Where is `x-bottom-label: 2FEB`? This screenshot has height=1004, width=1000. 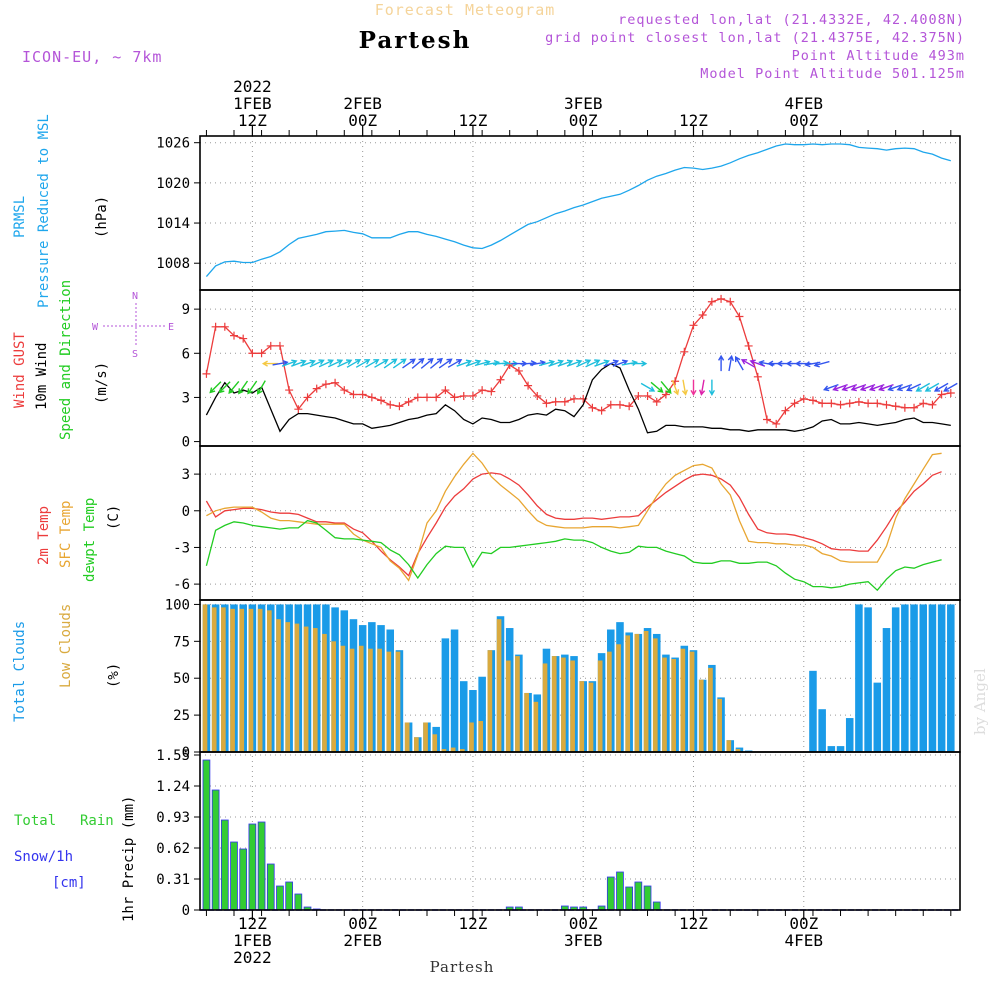 x-bottom-label: 2FEB is located at coordinates (362, 940).